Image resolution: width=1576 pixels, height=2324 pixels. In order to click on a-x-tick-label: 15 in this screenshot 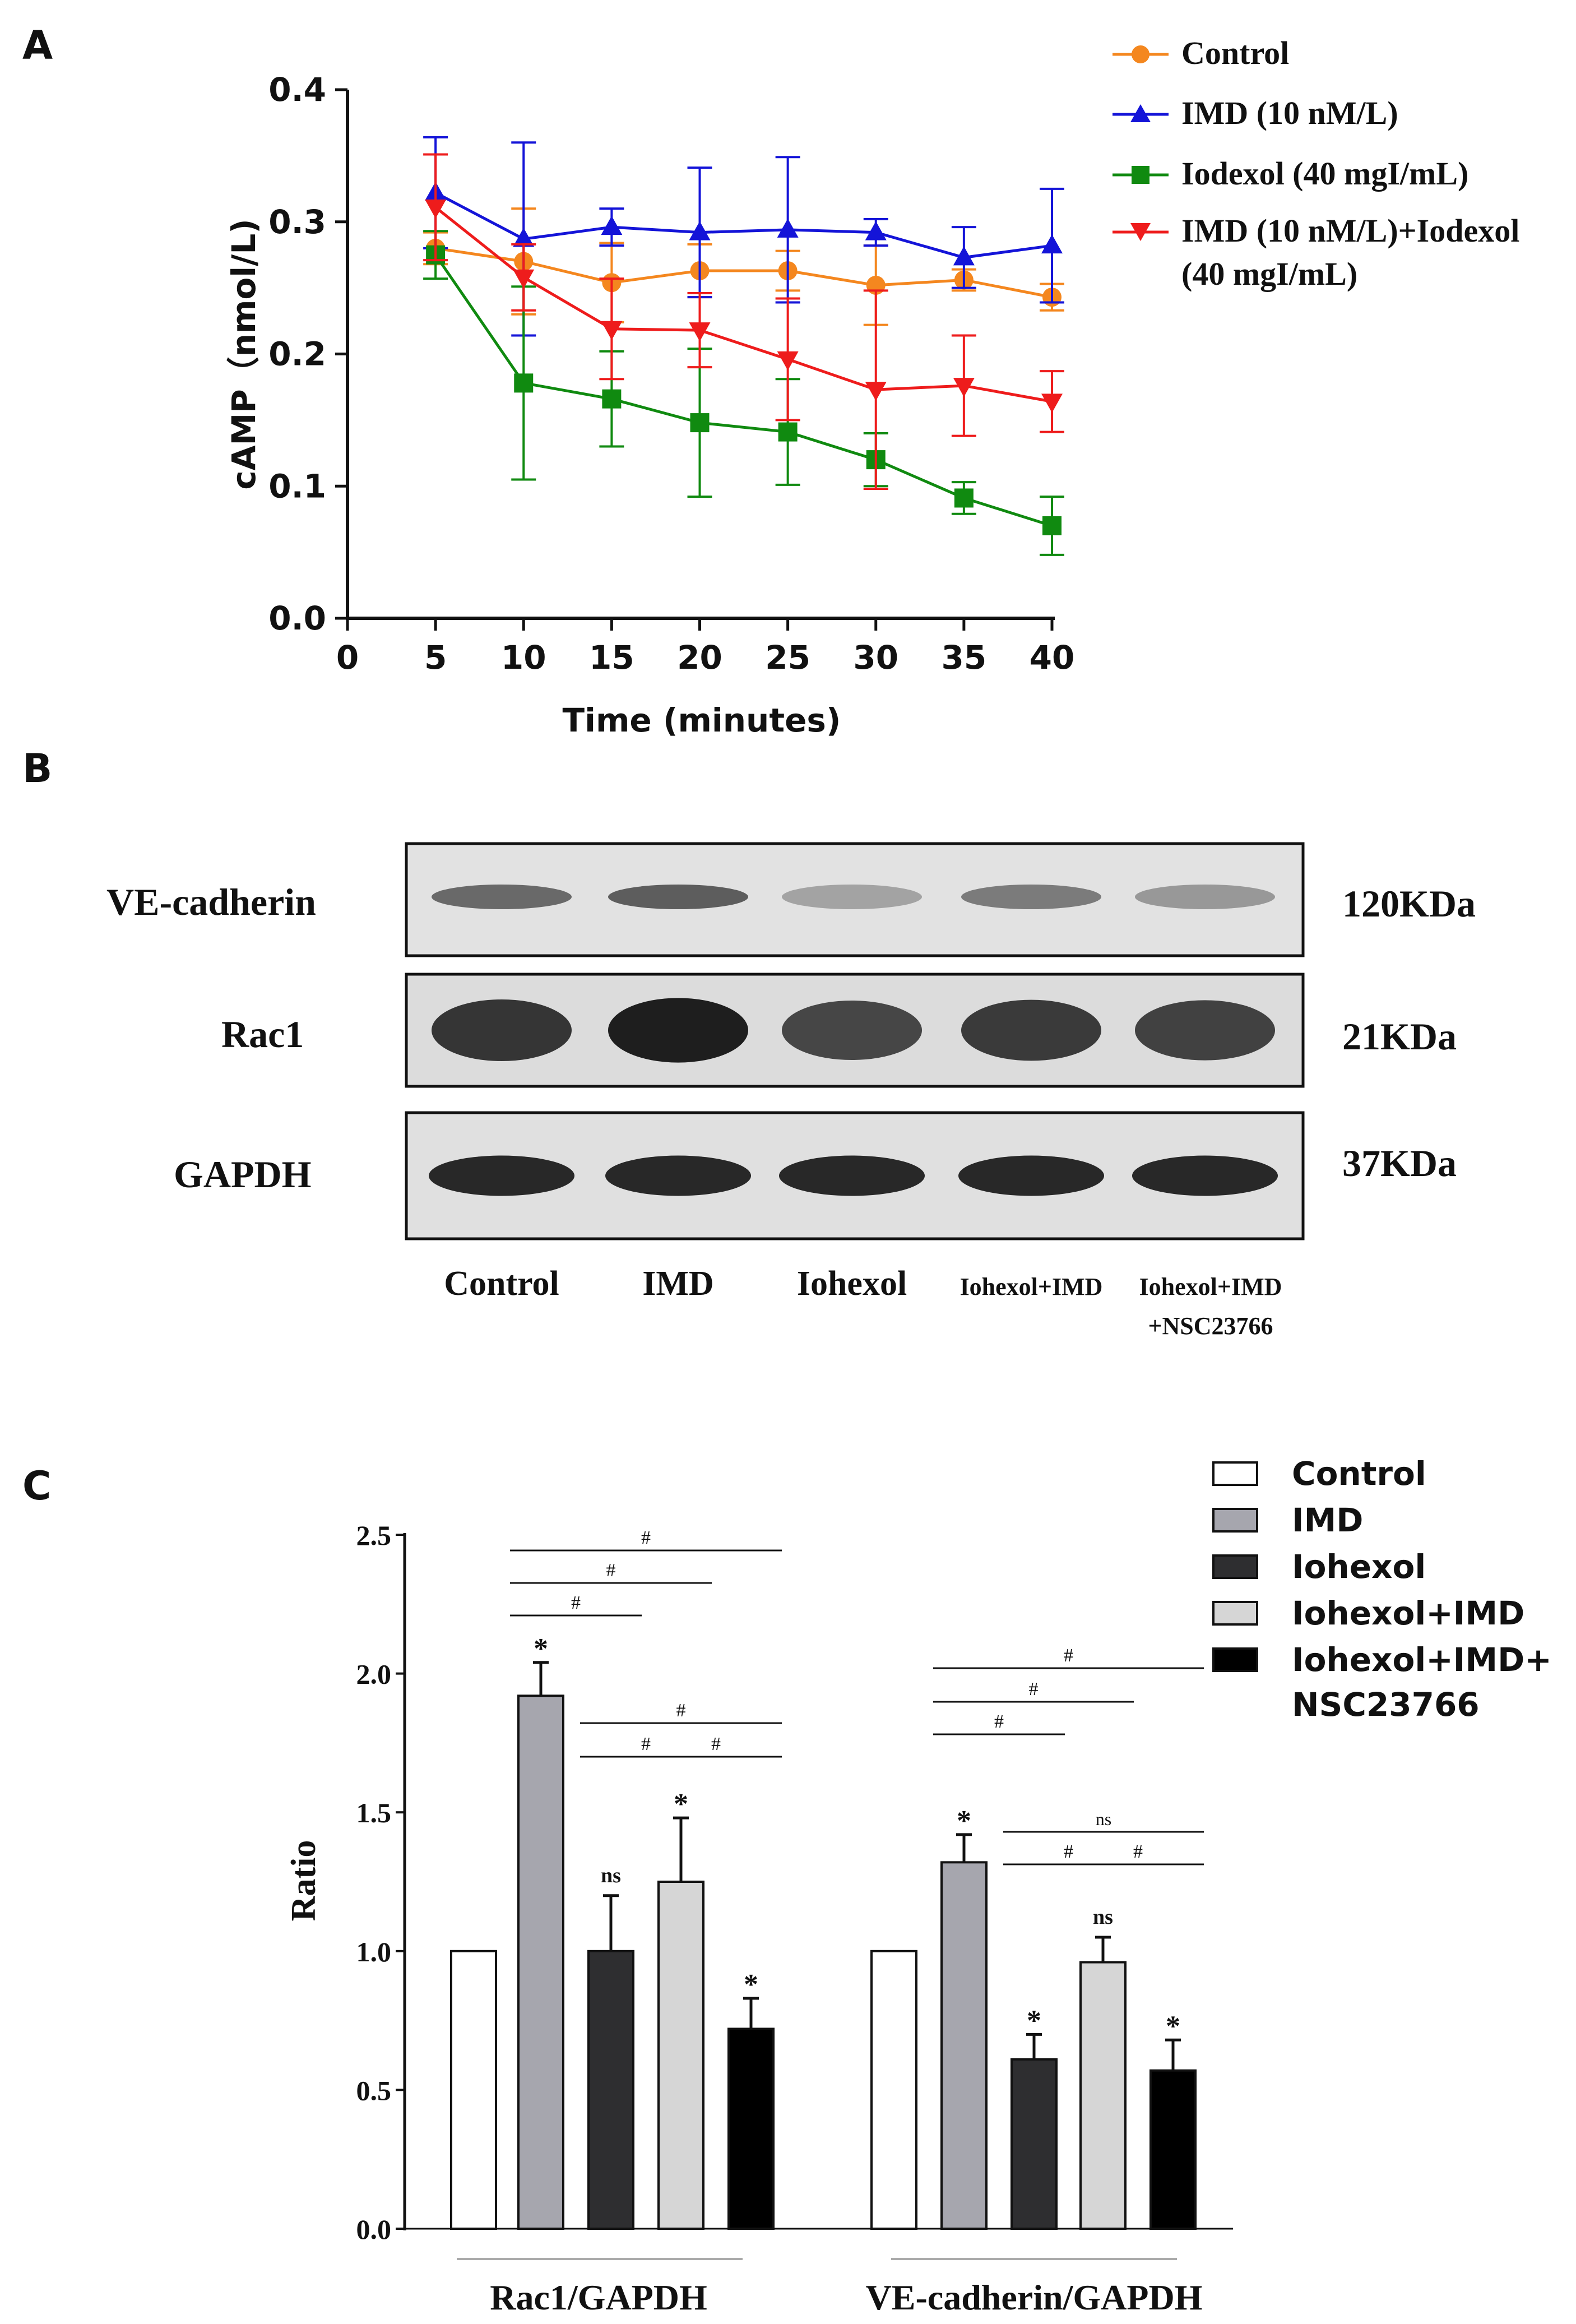, I will do `click(611, 657)`.